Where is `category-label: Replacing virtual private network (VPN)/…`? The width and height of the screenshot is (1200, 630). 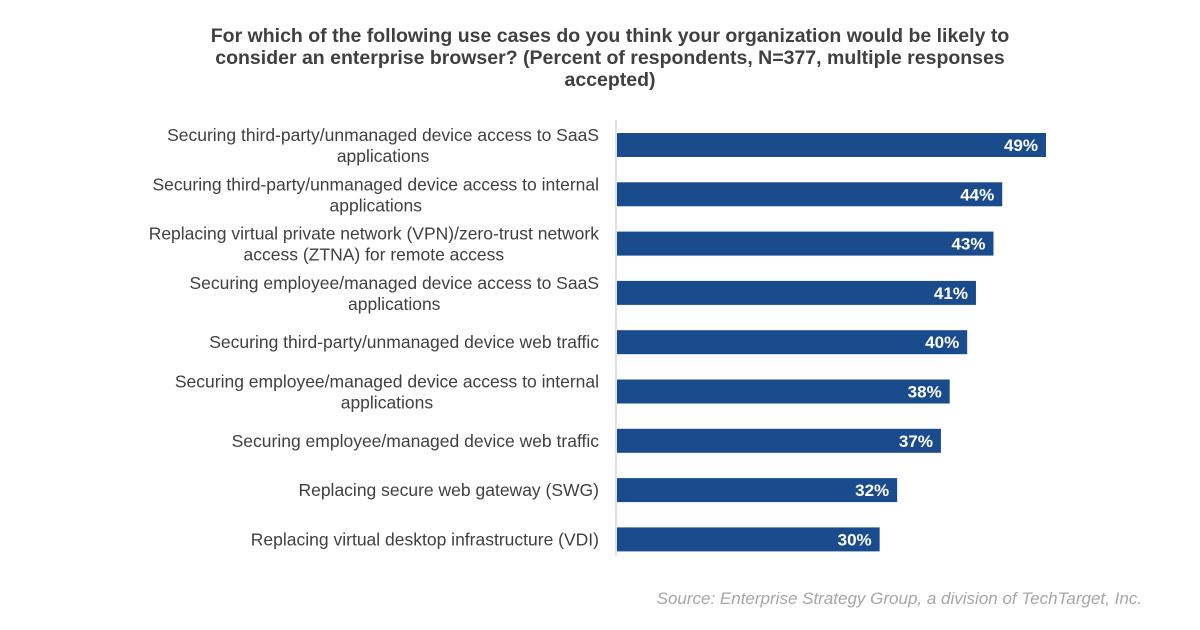 category-label: Replacing virtual private network (VPN)/… is located at coordinates (374, 244).